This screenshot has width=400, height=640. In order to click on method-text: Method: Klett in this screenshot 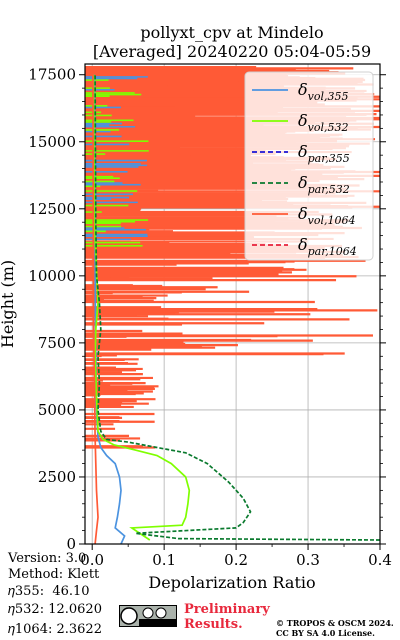, I will do `click(54, 574)`.